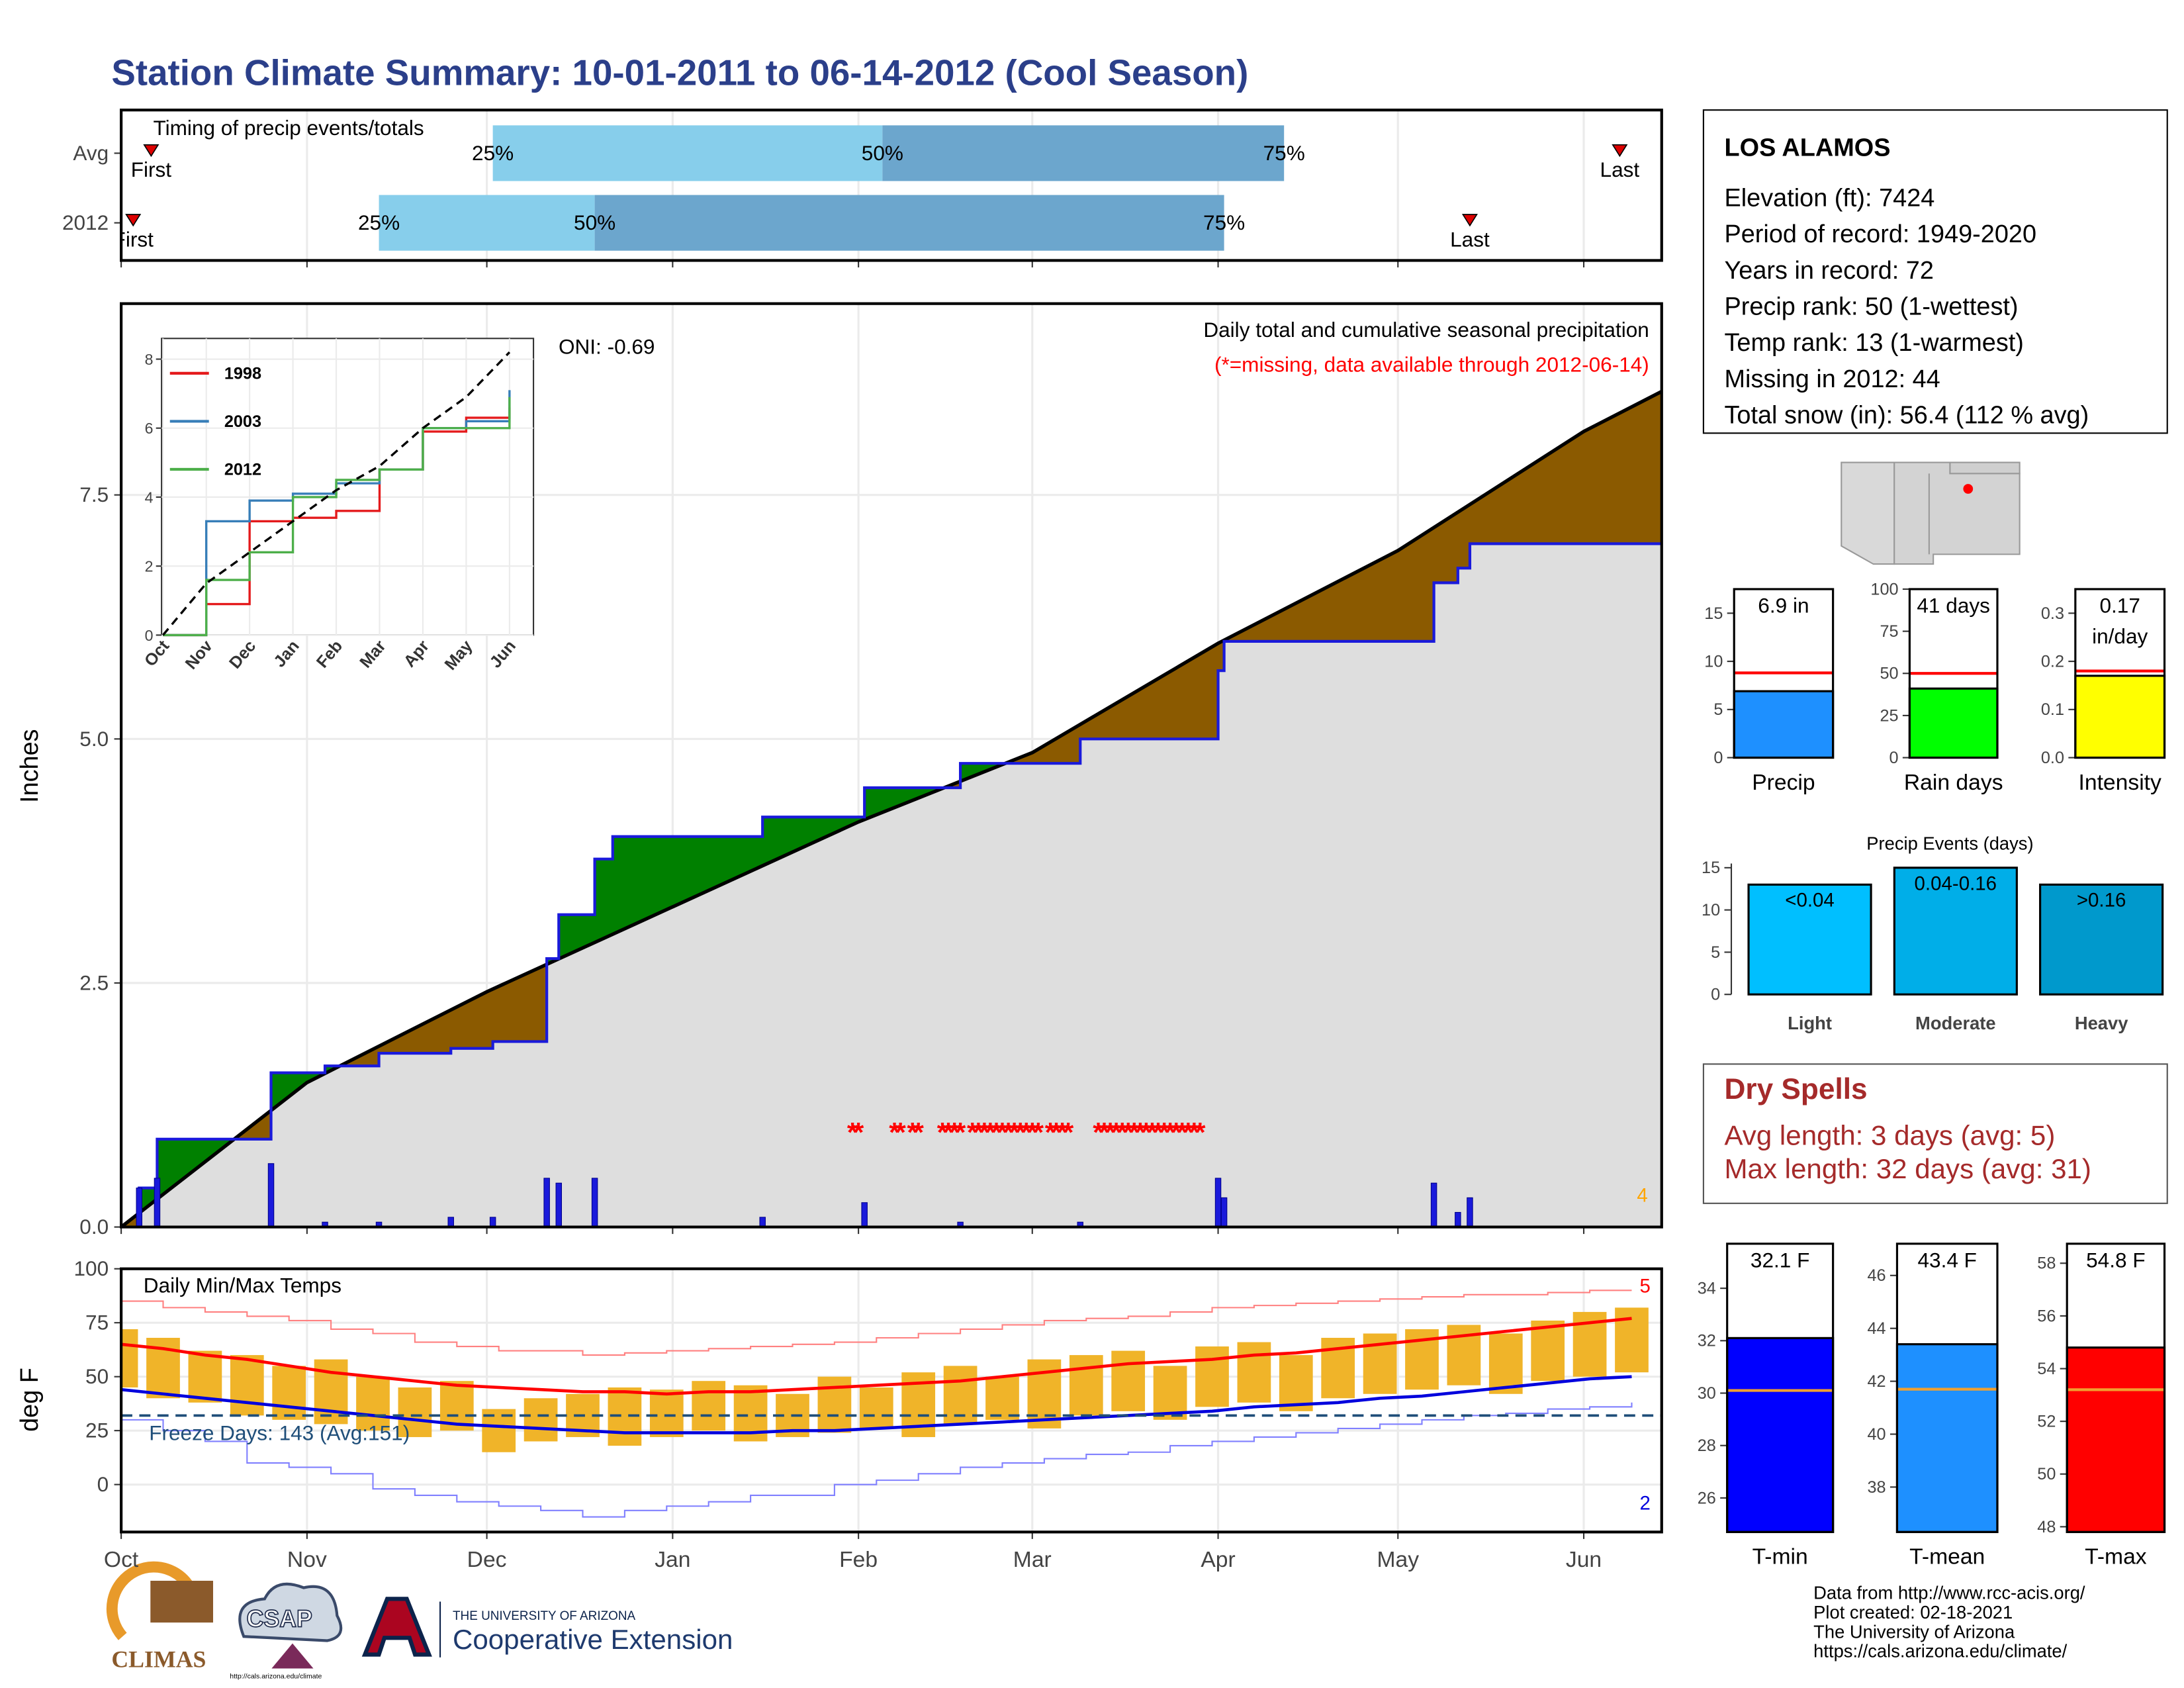 The height and width of the screenshot is (1688, 2184). I want to click on category-label: Intensity, so click(2120, 783).